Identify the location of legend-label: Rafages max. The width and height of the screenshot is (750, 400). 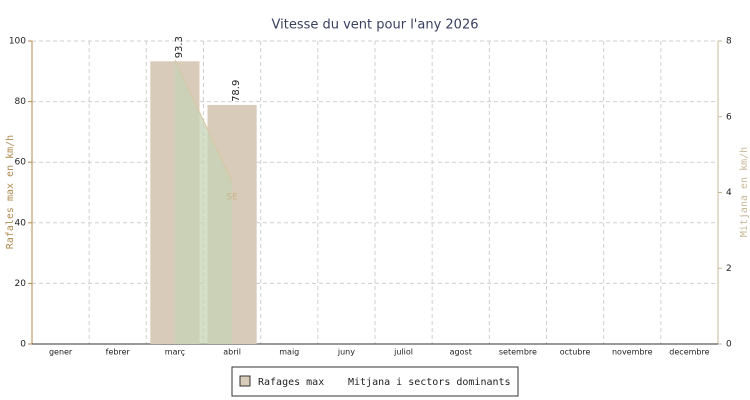
(291, 382).